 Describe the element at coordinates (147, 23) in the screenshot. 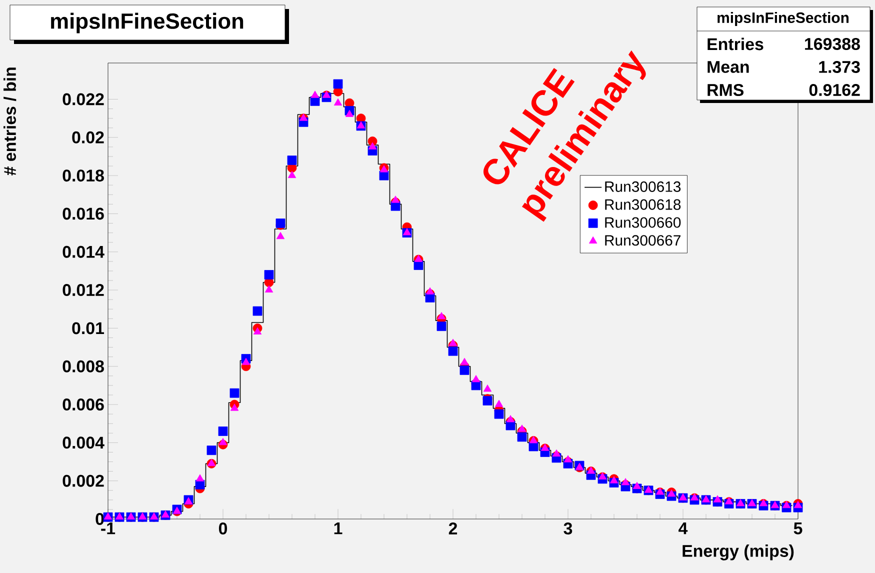

I see `chart-title: mipsInFineSection` at that location.